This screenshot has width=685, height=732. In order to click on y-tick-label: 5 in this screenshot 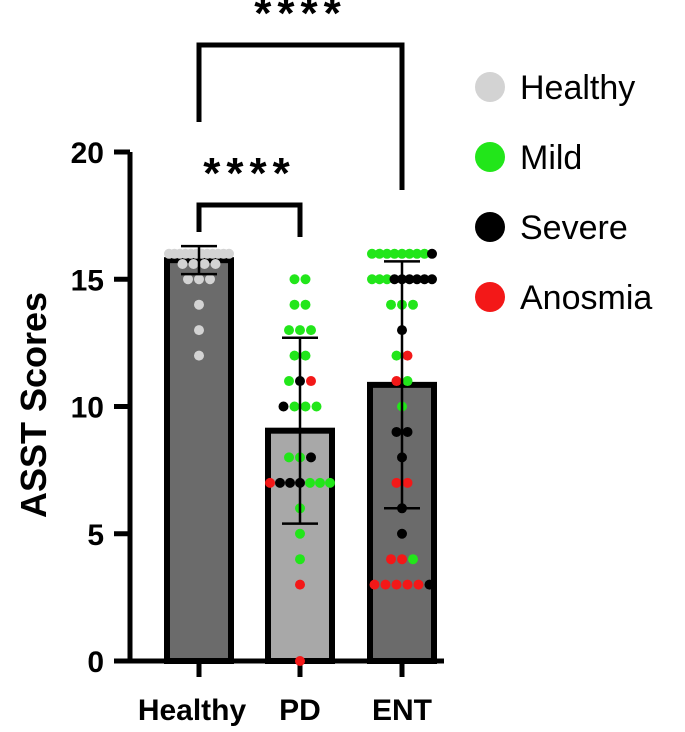, I will do `click(95, 535)`.